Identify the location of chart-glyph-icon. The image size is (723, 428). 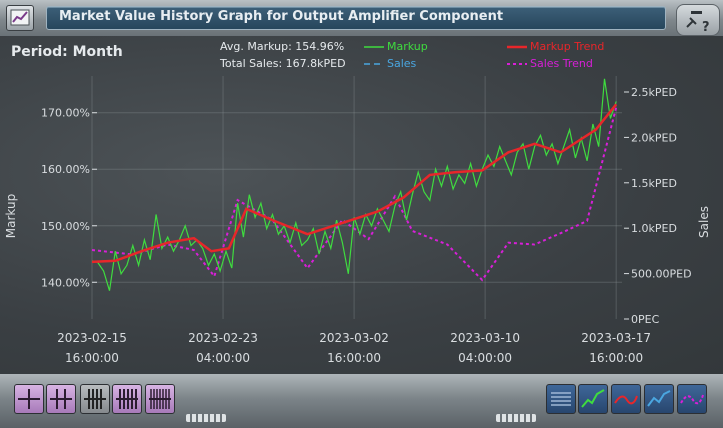
(20, 17).